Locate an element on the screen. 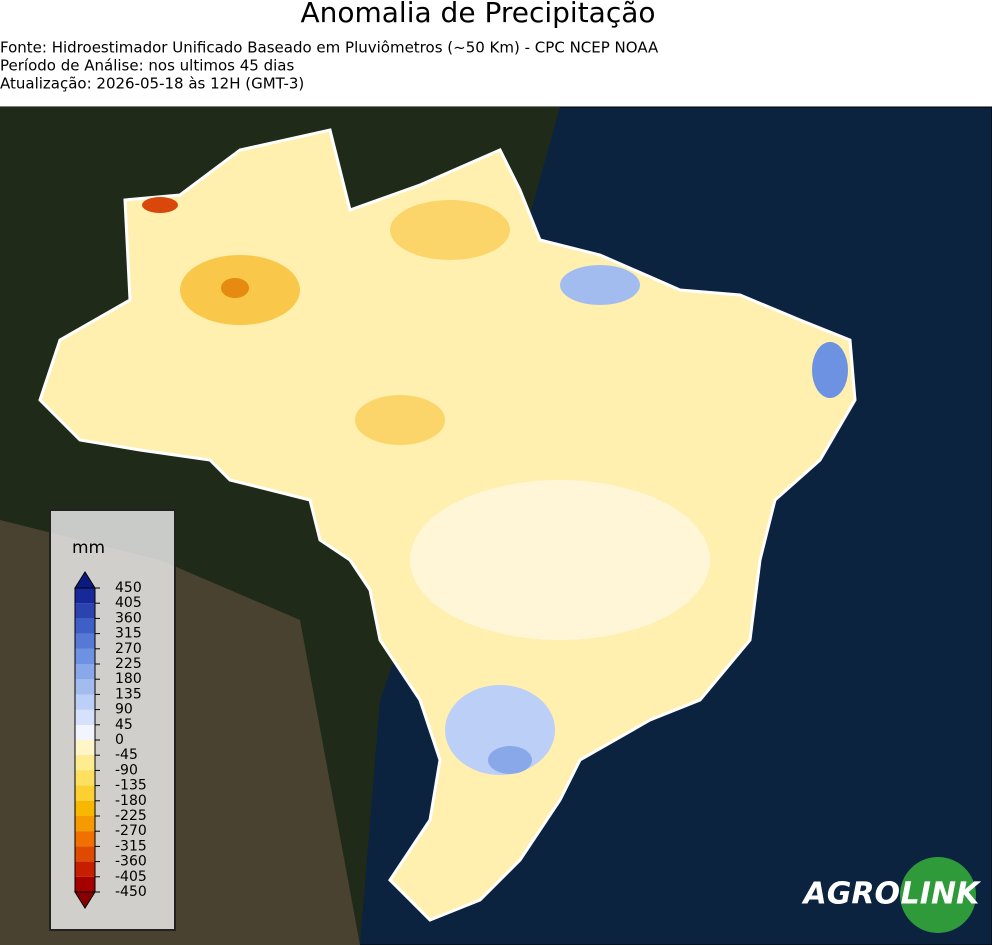 The image size is (992, 945). tick-label: -315 is located at coordinates (131, 846).